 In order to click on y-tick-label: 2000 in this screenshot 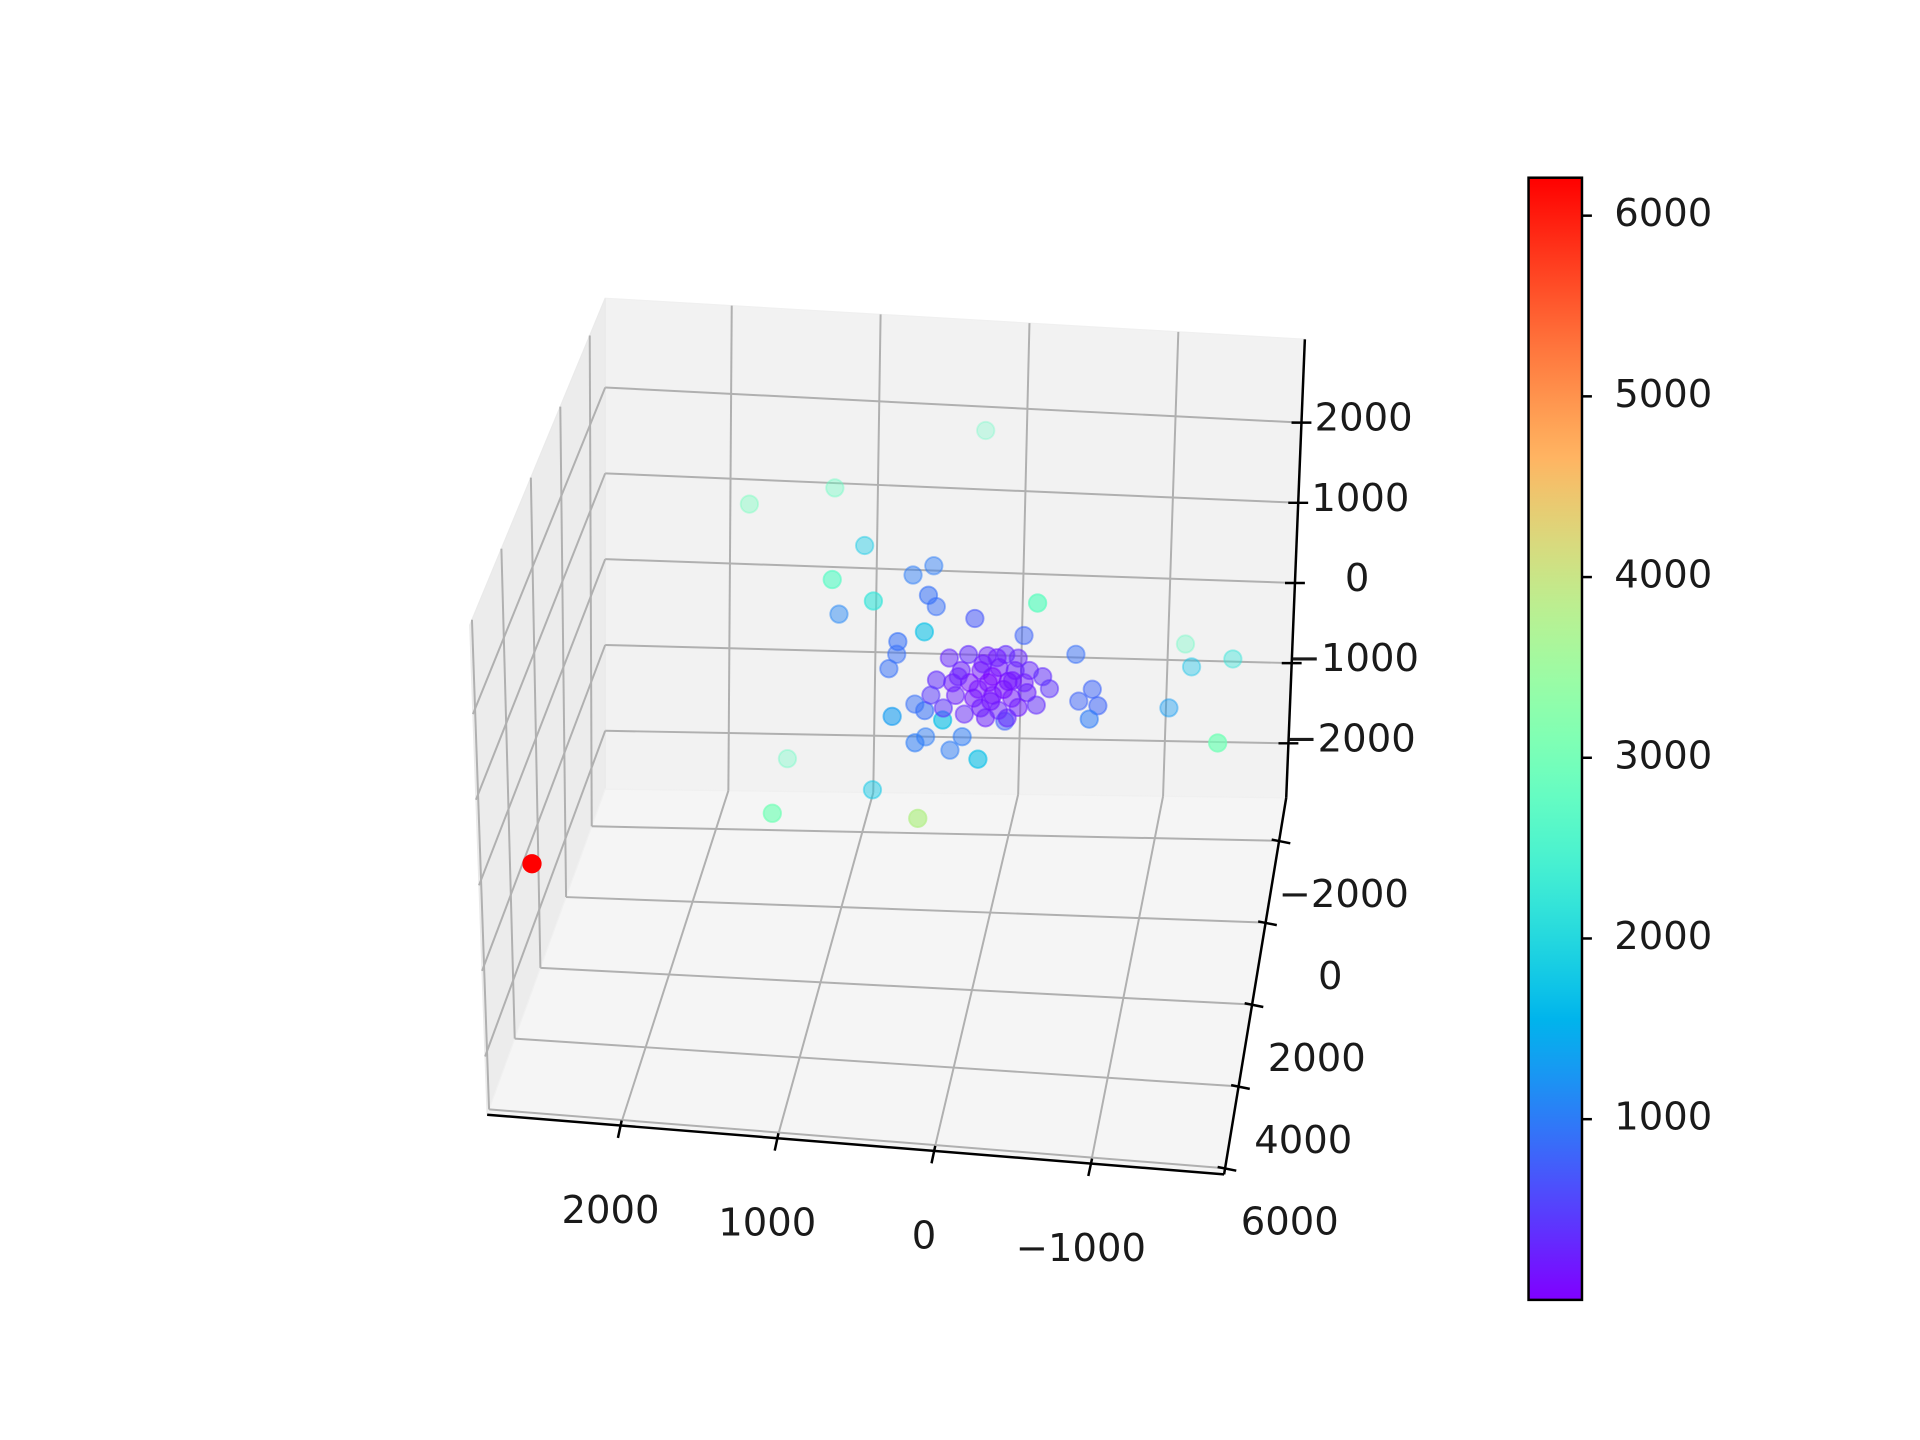, I will do `click(1317, 1058)`.